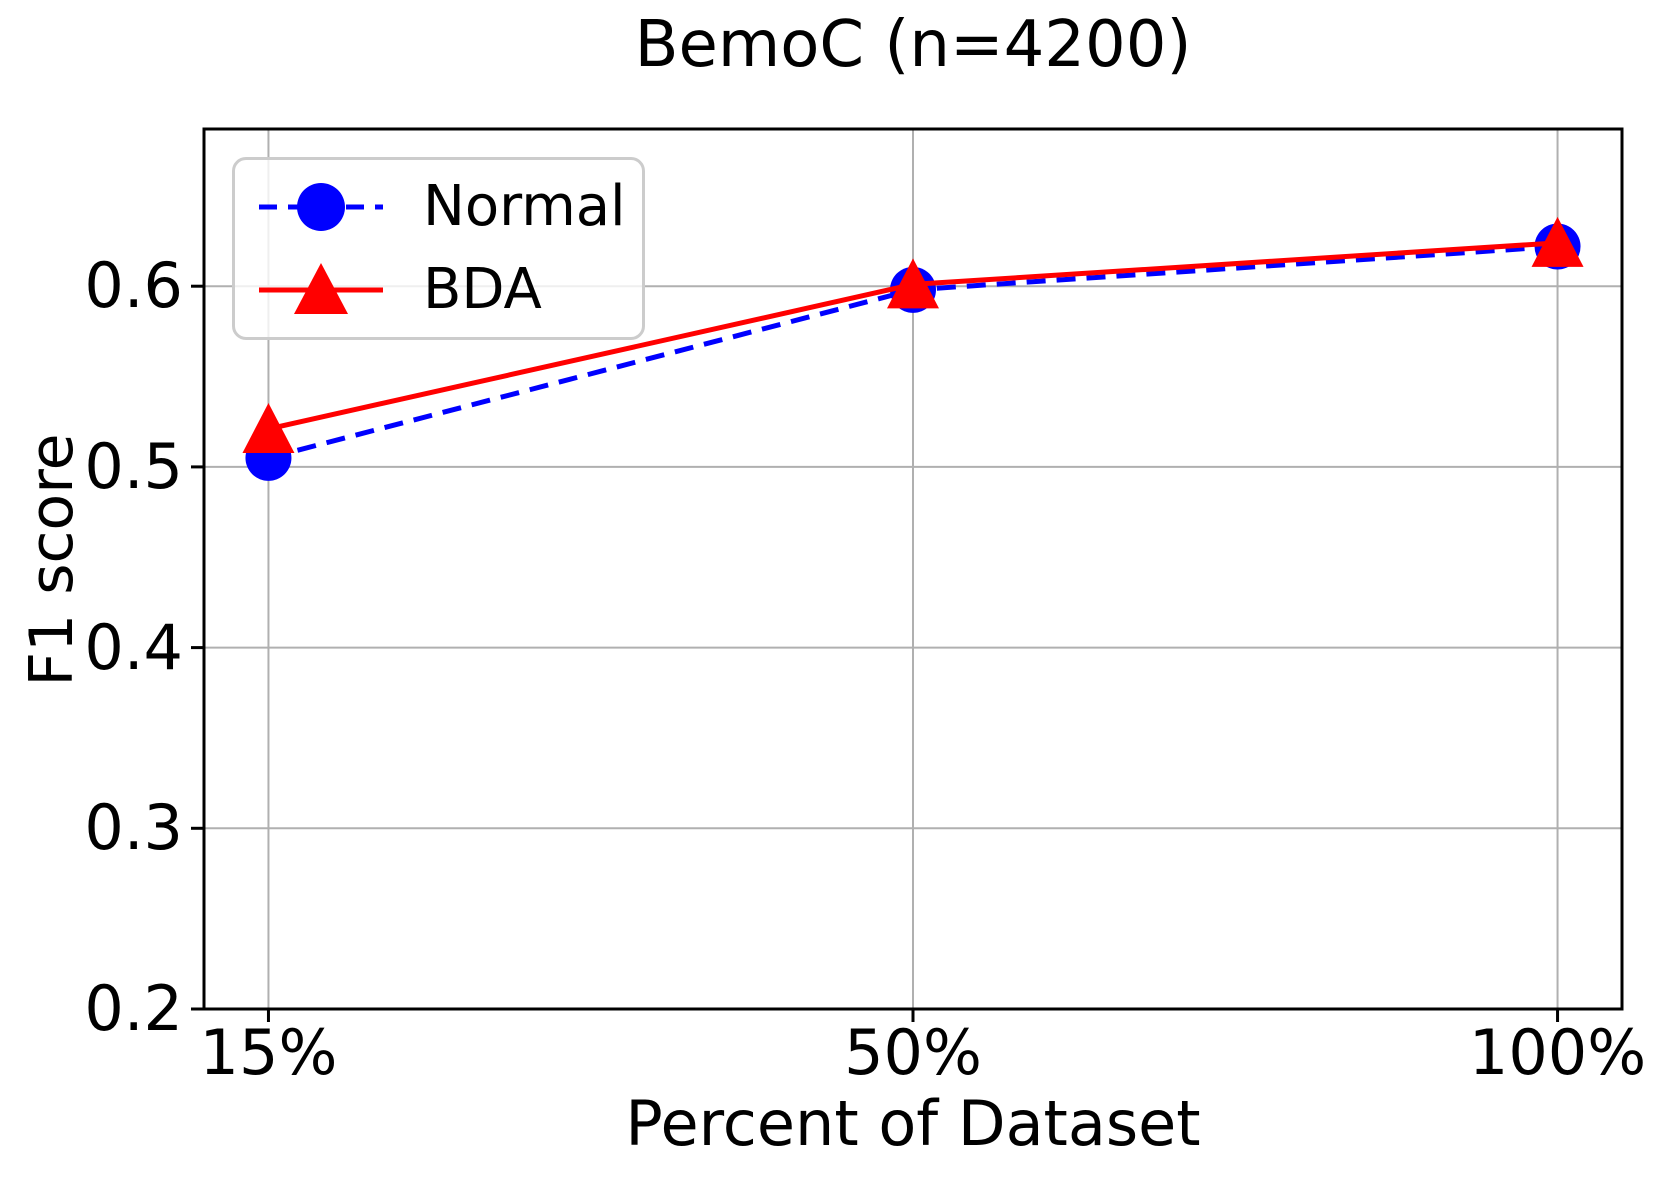 The width and height of the screenshot is (1662, 1178). I want to click on legend-item-normal: Normal, so click(447, 207).